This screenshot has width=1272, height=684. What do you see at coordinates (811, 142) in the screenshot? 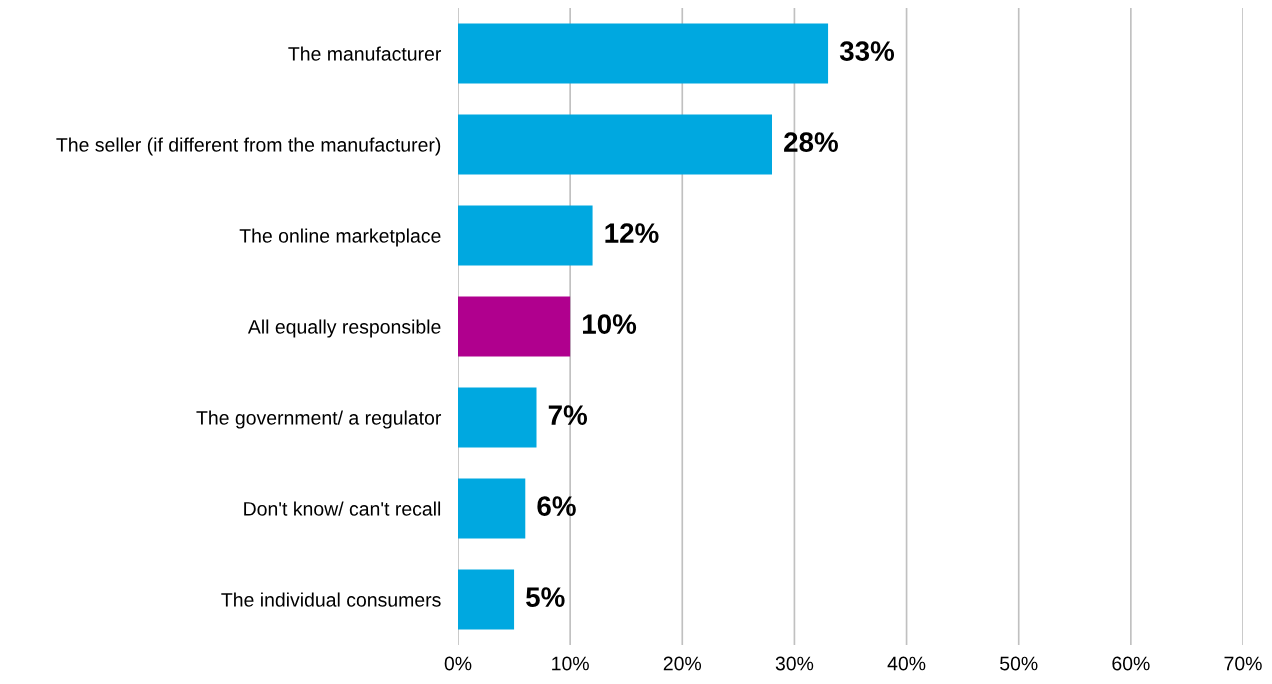
I see `data-label: 28%` at bounding box center [811, 142].